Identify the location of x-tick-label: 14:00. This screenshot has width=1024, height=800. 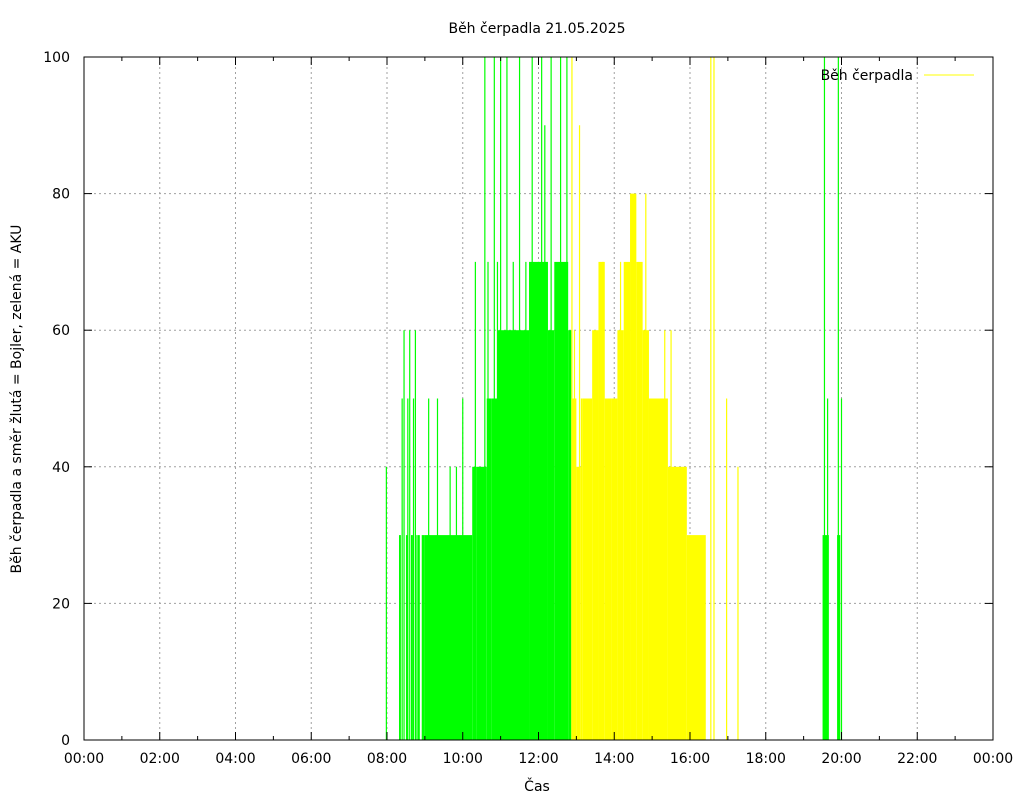
(614, 759).